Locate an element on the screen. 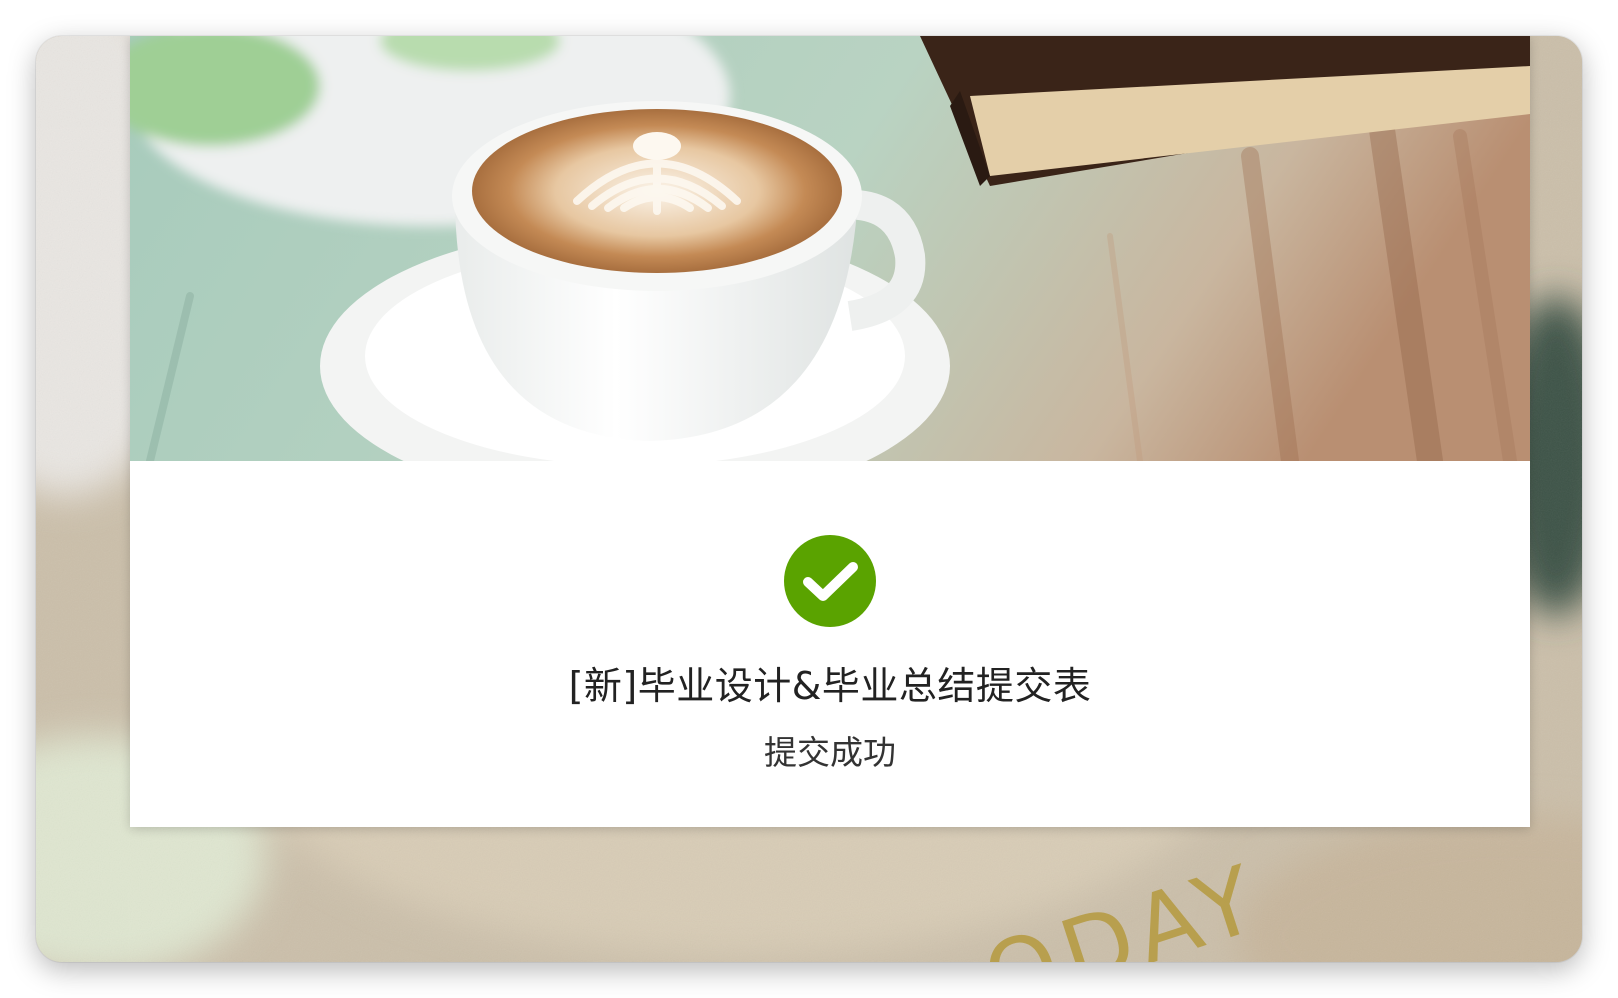  svg-text: ODAY is located at coordinates (1123, 903).